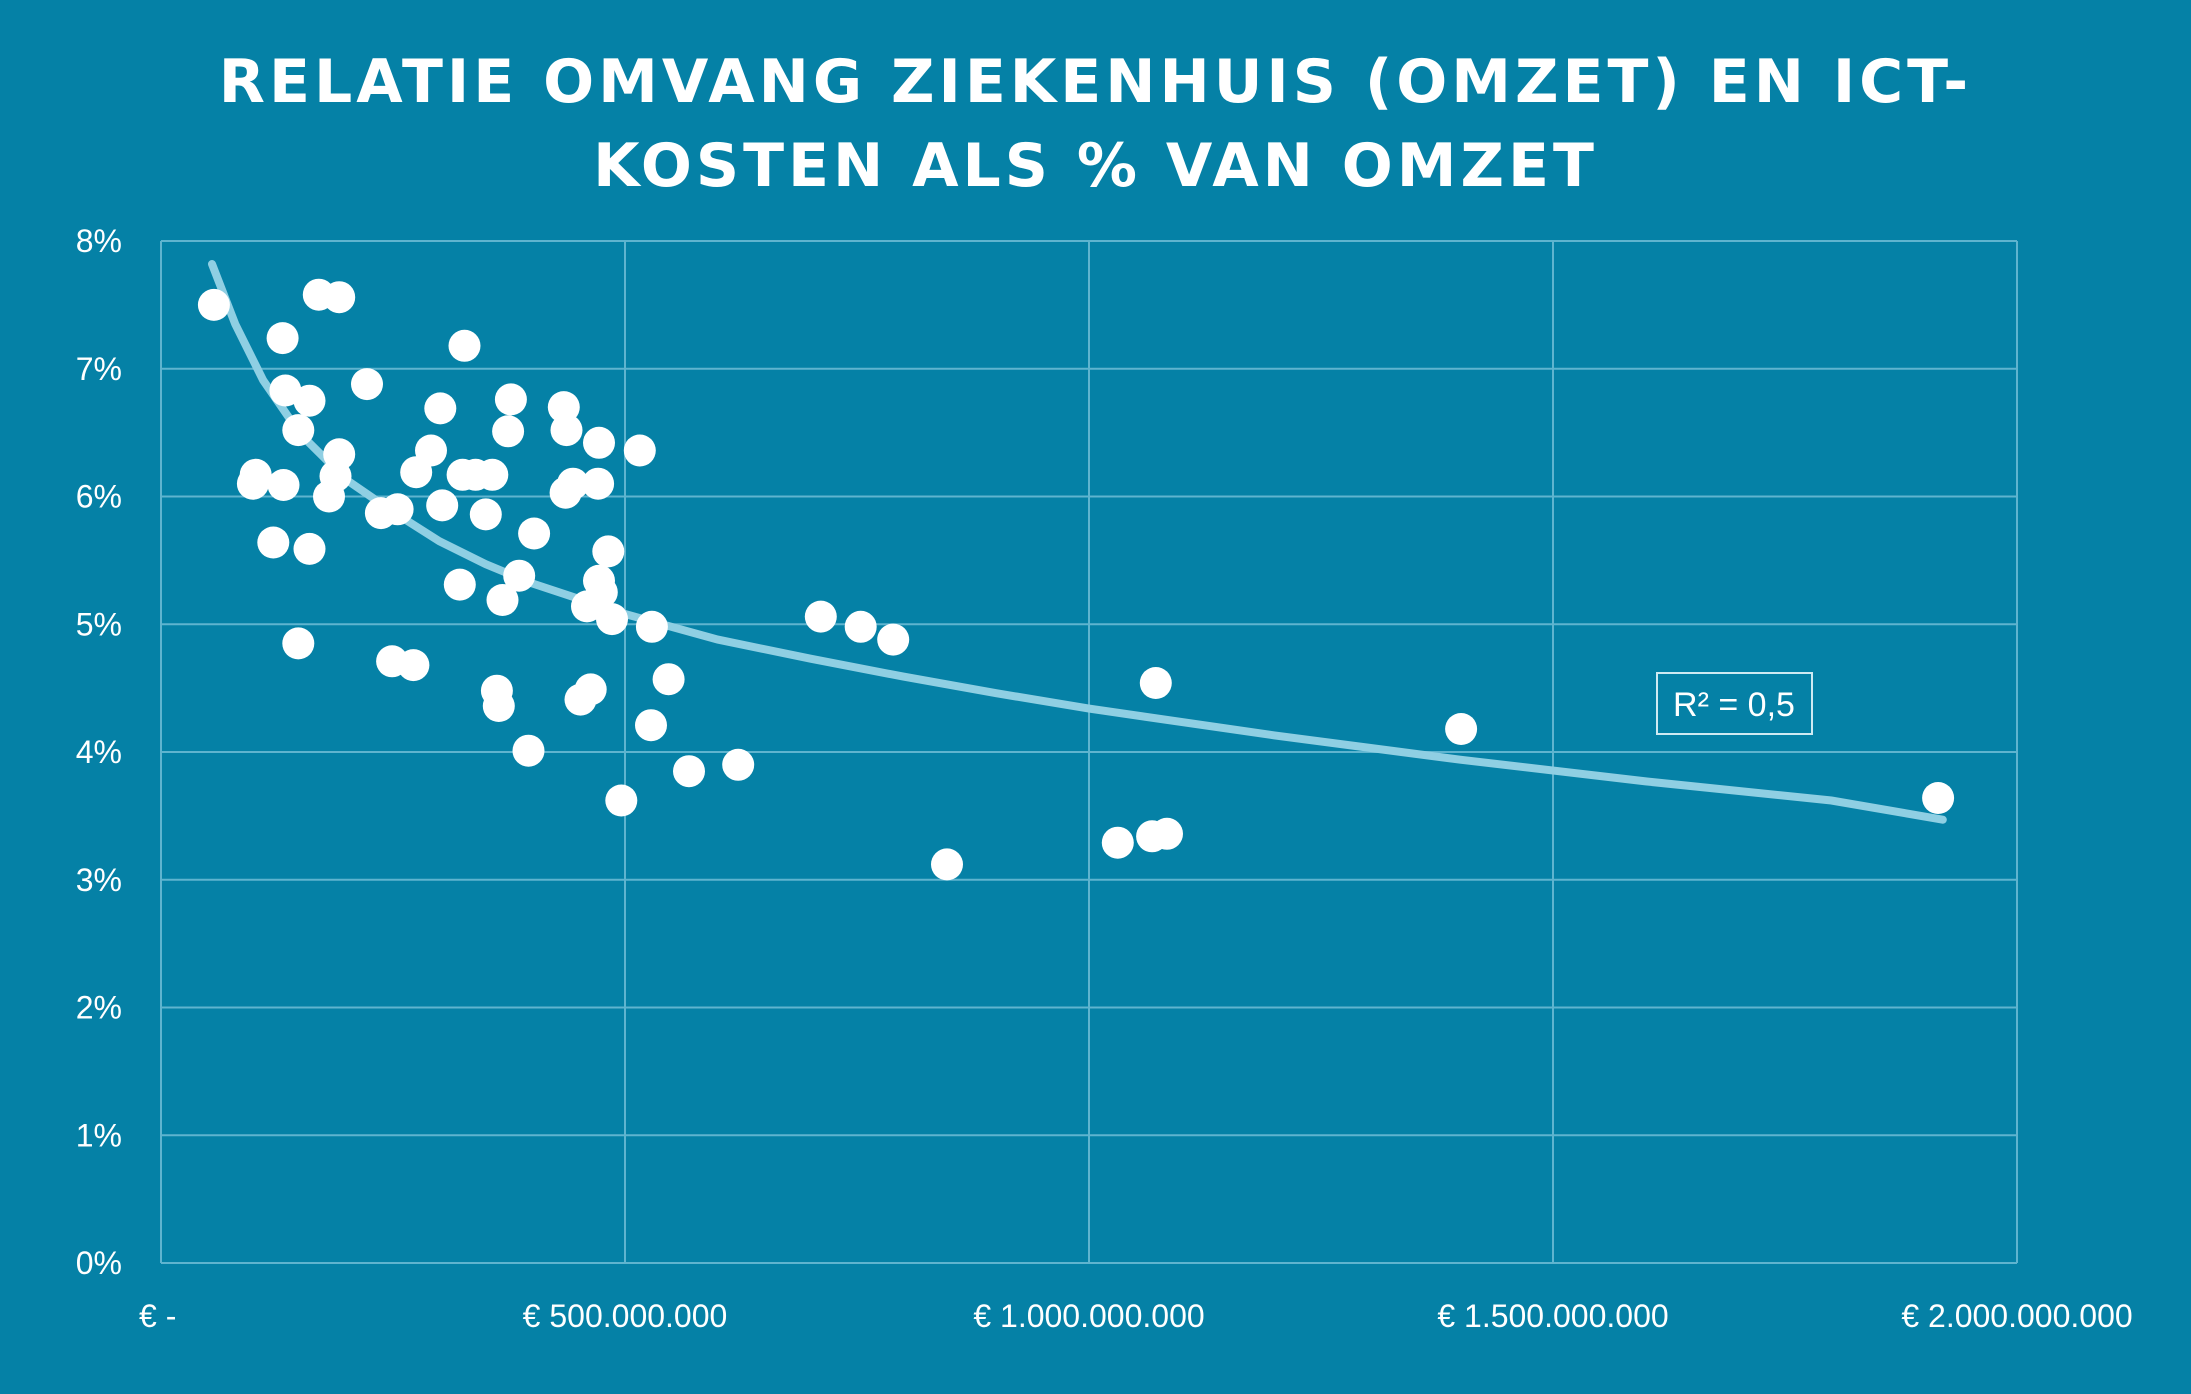 The image size is (2191, 1394). Describe the element at coordinates (99, 497) in the screenshot. I see `y-tick-label-6: 6%` at that location.